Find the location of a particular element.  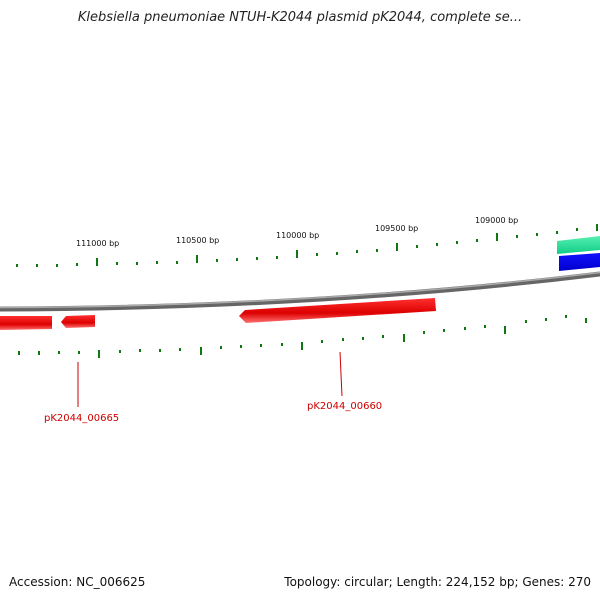

ruler-label: 109000 bp is located at coordinates (496, 220).